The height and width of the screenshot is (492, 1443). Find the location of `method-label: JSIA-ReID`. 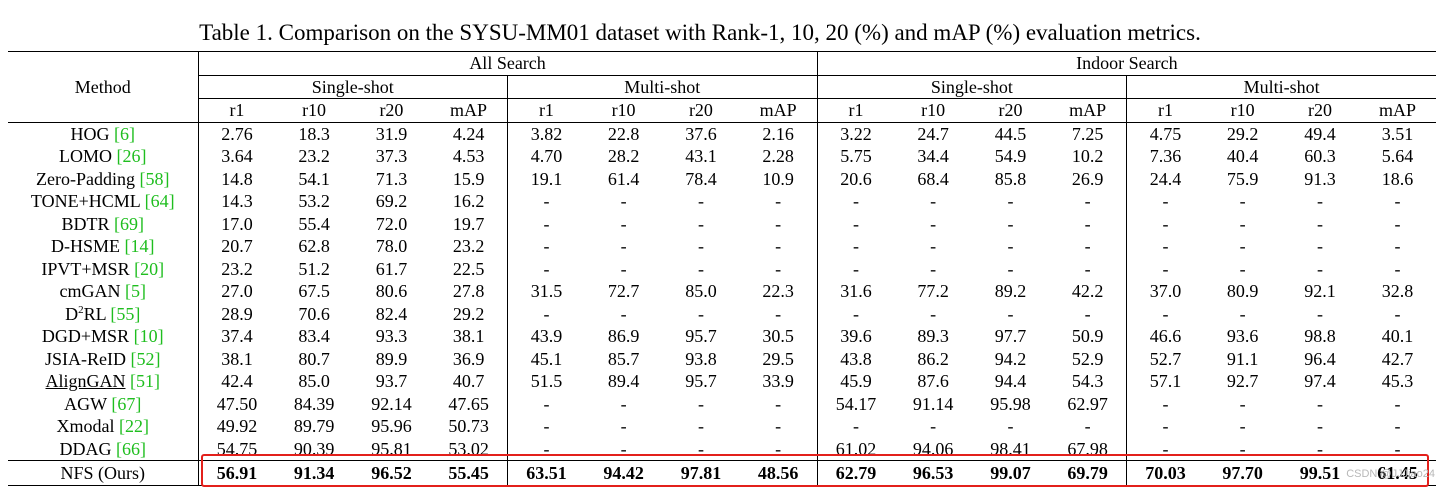

method-label: JSIA-ReID is located at coordinates (88, 358).